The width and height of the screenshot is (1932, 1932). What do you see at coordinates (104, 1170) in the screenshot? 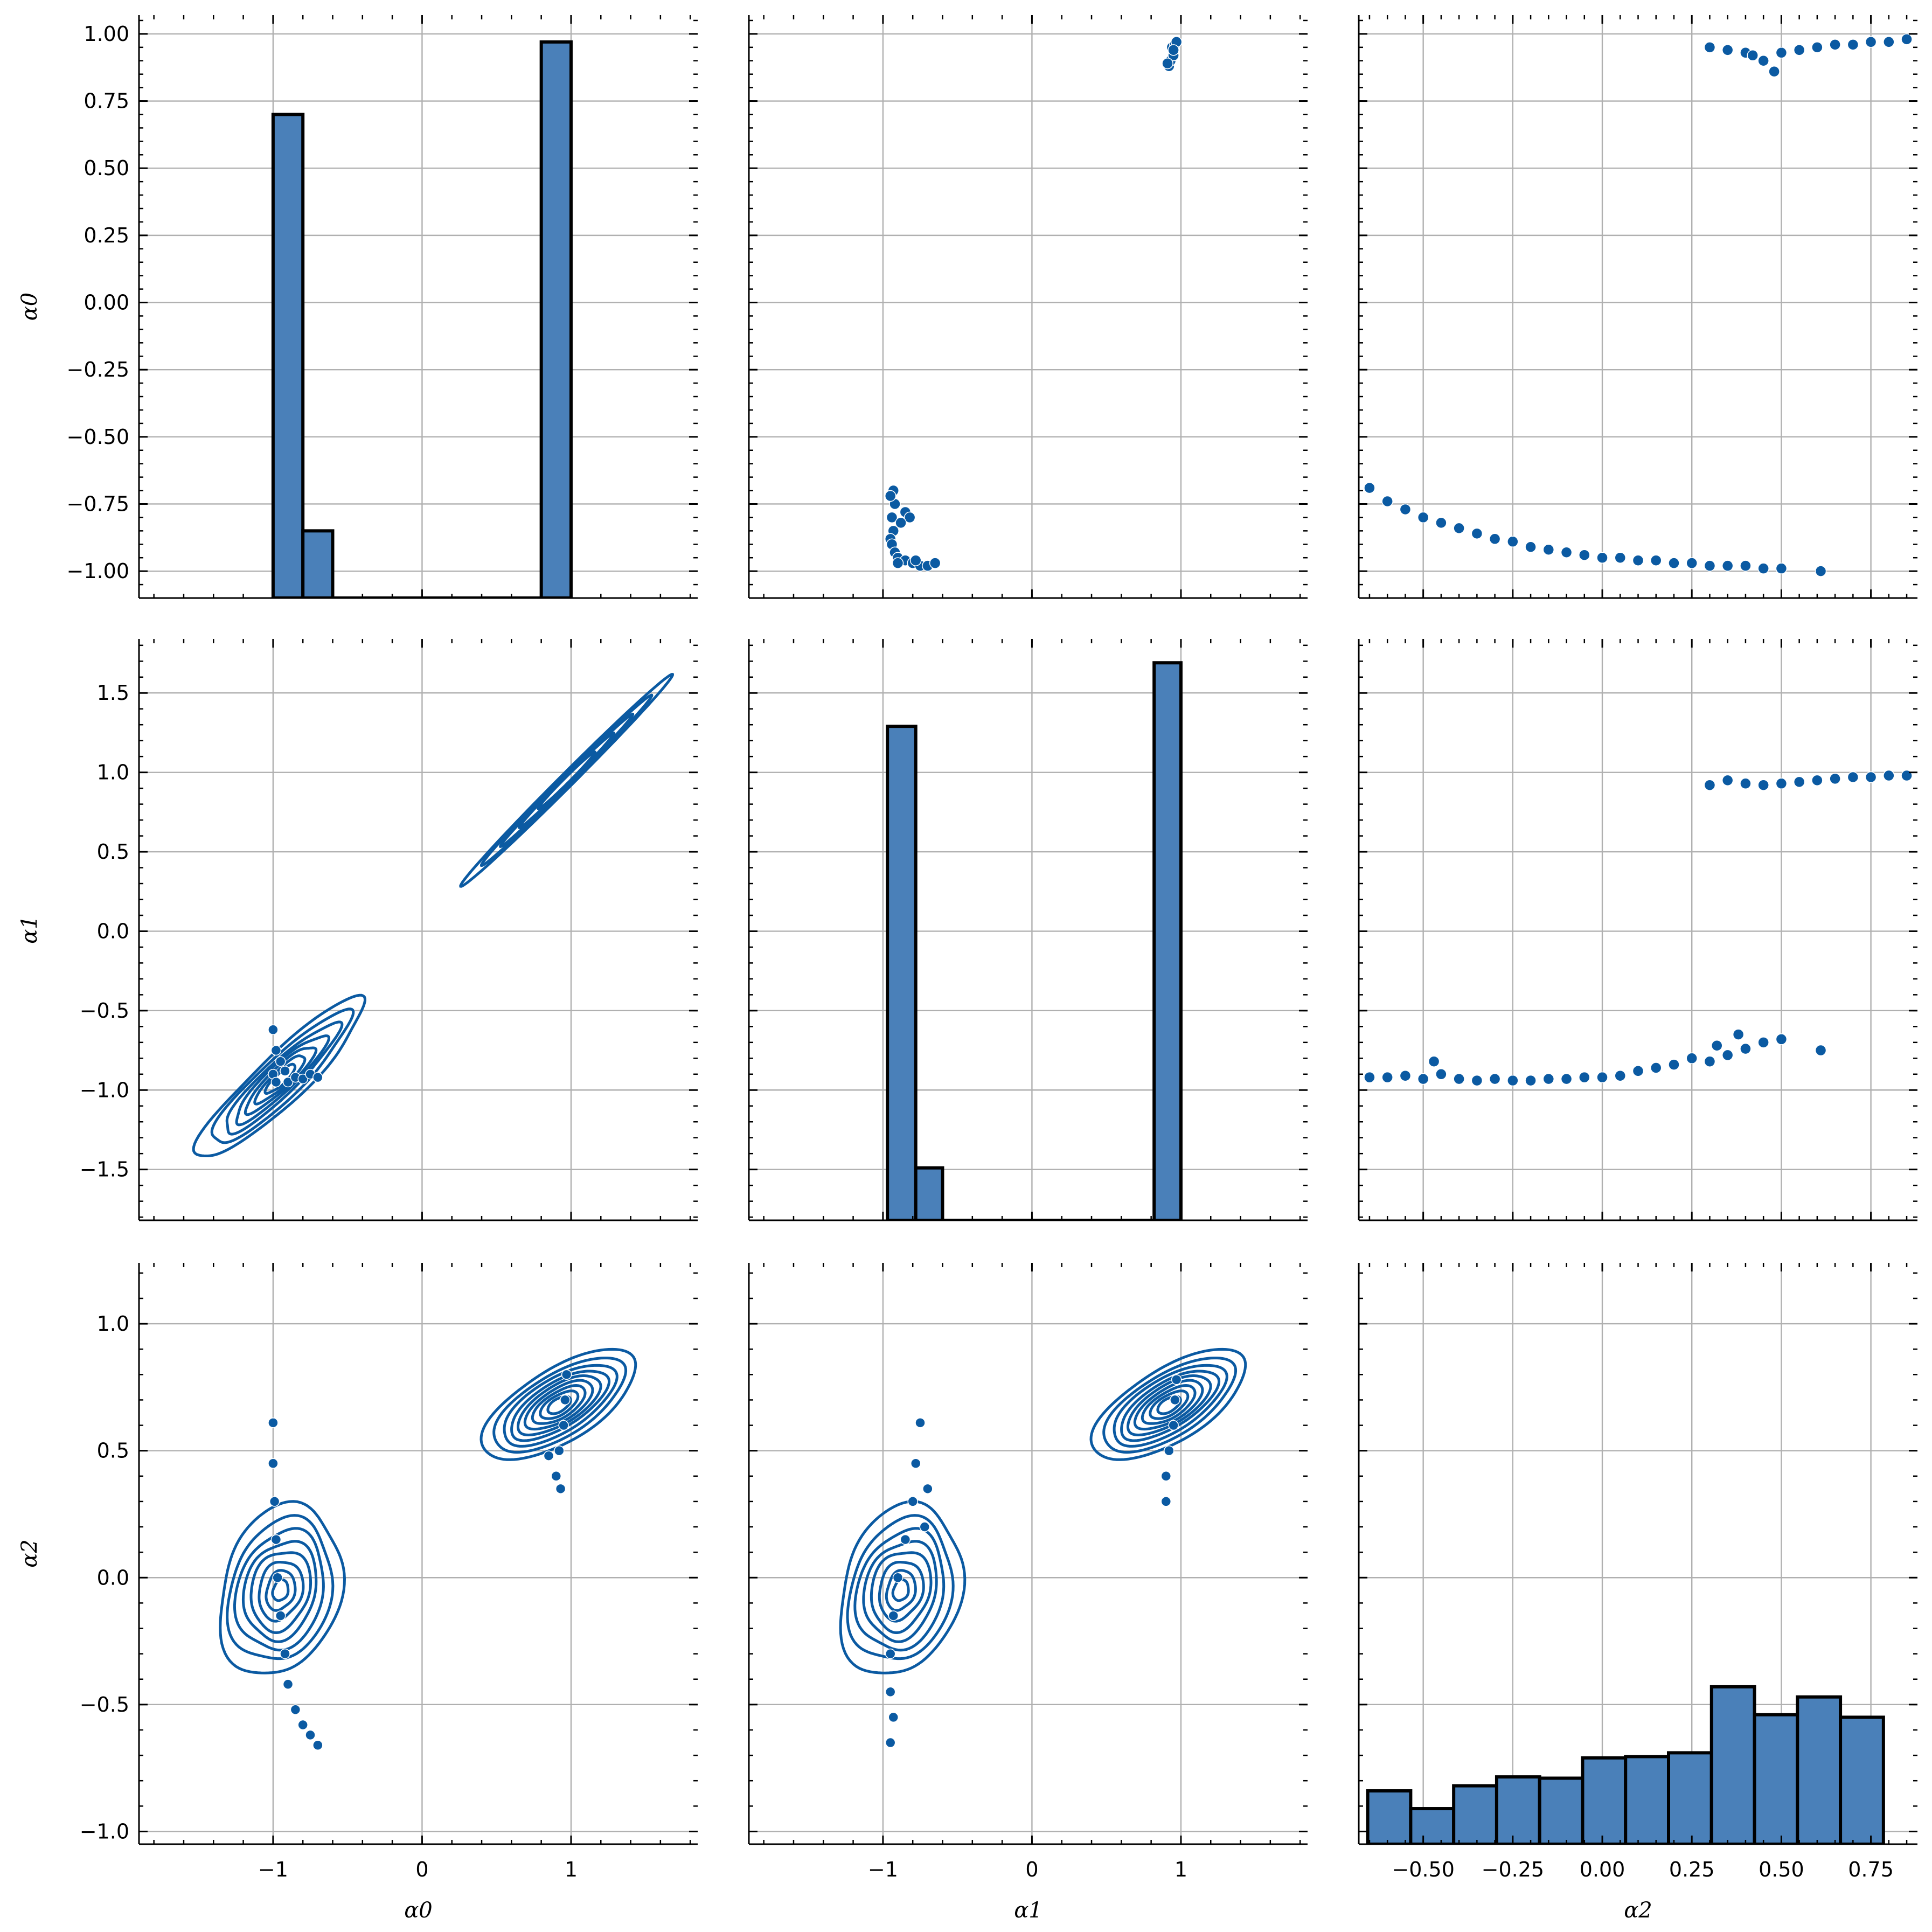
I see `y-tick-label: −1.5` at bounding box center [104, 1170].